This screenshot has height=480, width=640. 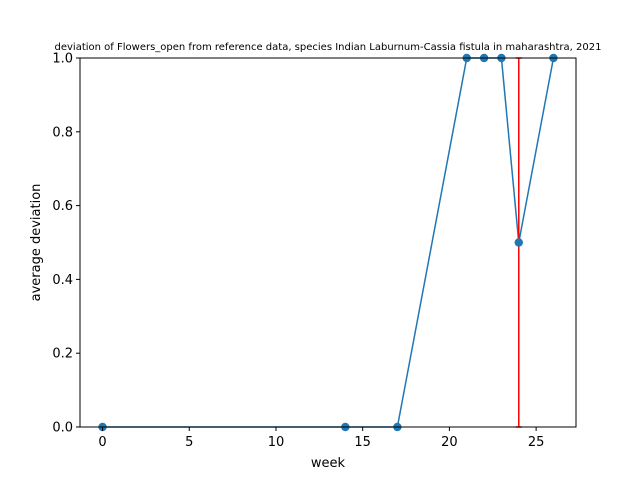 I want to click on y-tick-label: 0.0, so click(x=62, y=428).